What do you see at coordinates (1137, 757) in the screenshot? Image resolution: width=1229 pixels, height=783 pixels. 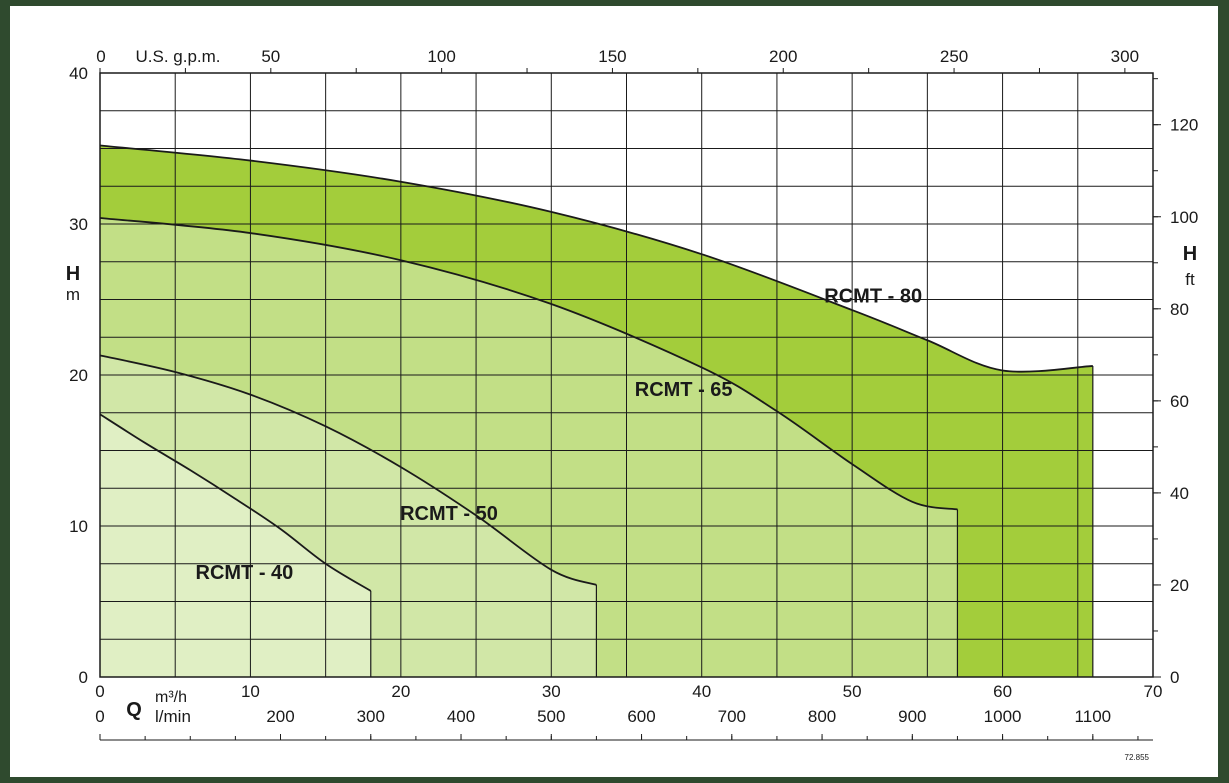 I see `figure-code: 72.855` at bounding box center [1137, 757].